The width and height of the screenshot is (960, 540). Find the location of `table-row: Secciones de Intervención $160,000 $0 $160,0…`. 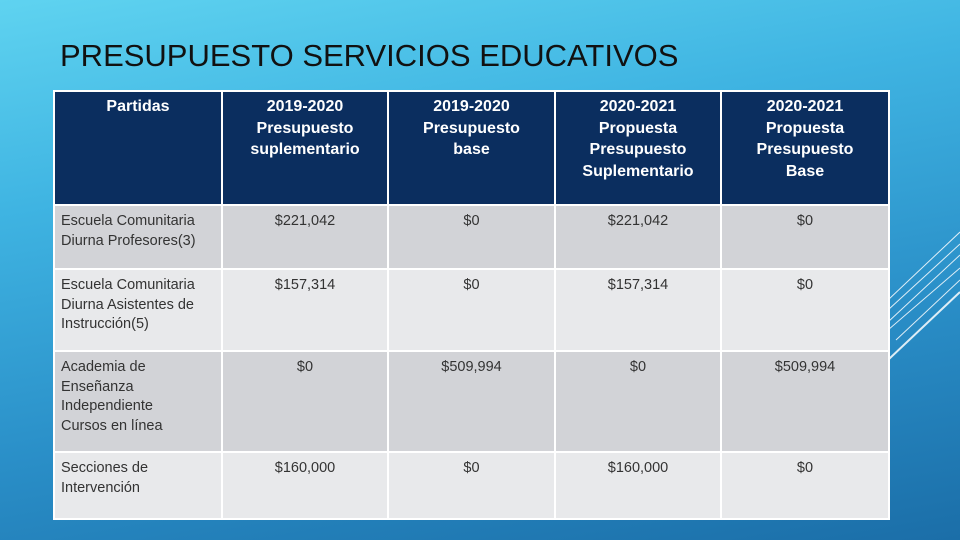

table-row: Secciones de Intervención $160,000 $0 $160,0… is located at coordinates (471, 485).